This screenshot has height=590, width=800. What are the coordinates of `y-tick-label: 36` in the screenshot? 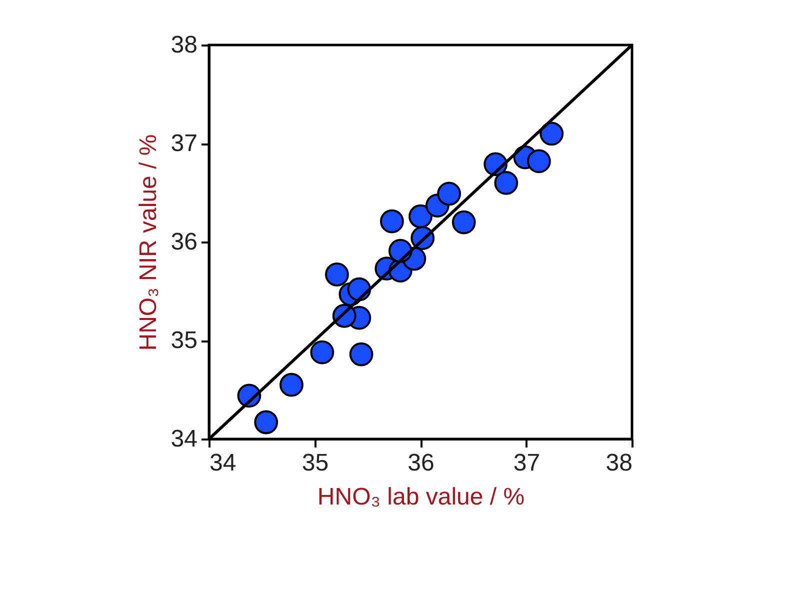 It's located at (184, 242).